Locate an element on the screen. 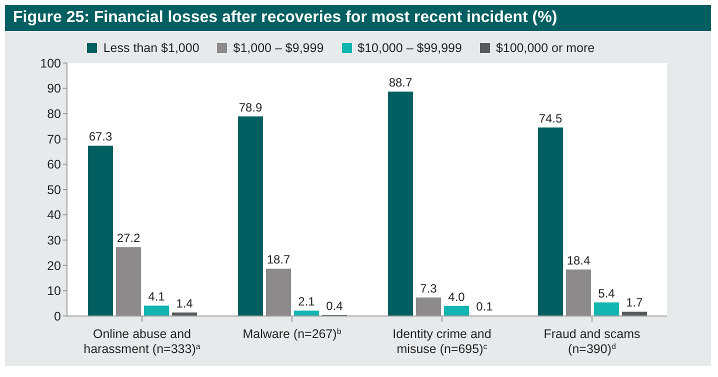  legend-label: $1,000 – $9,999 is located at coordinates (278, 48).